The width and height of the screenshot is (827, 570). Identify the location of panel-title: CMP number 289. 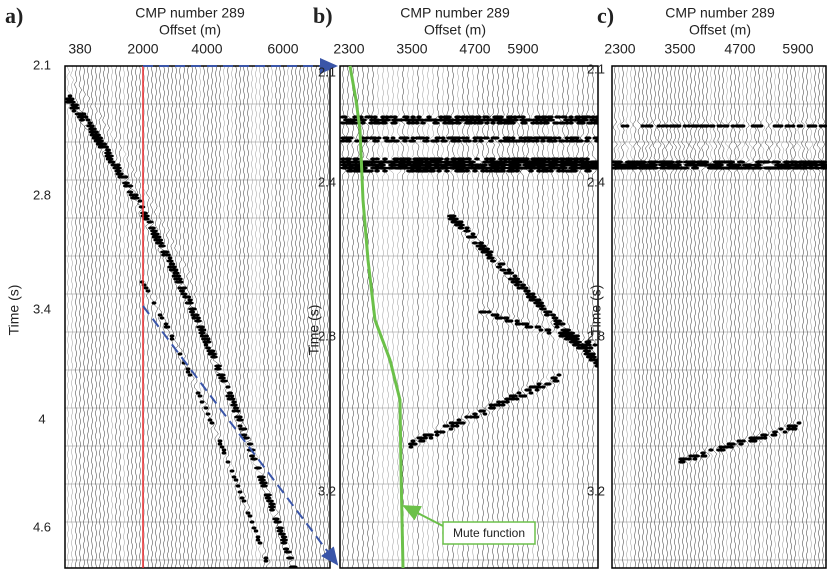
(190, 13).